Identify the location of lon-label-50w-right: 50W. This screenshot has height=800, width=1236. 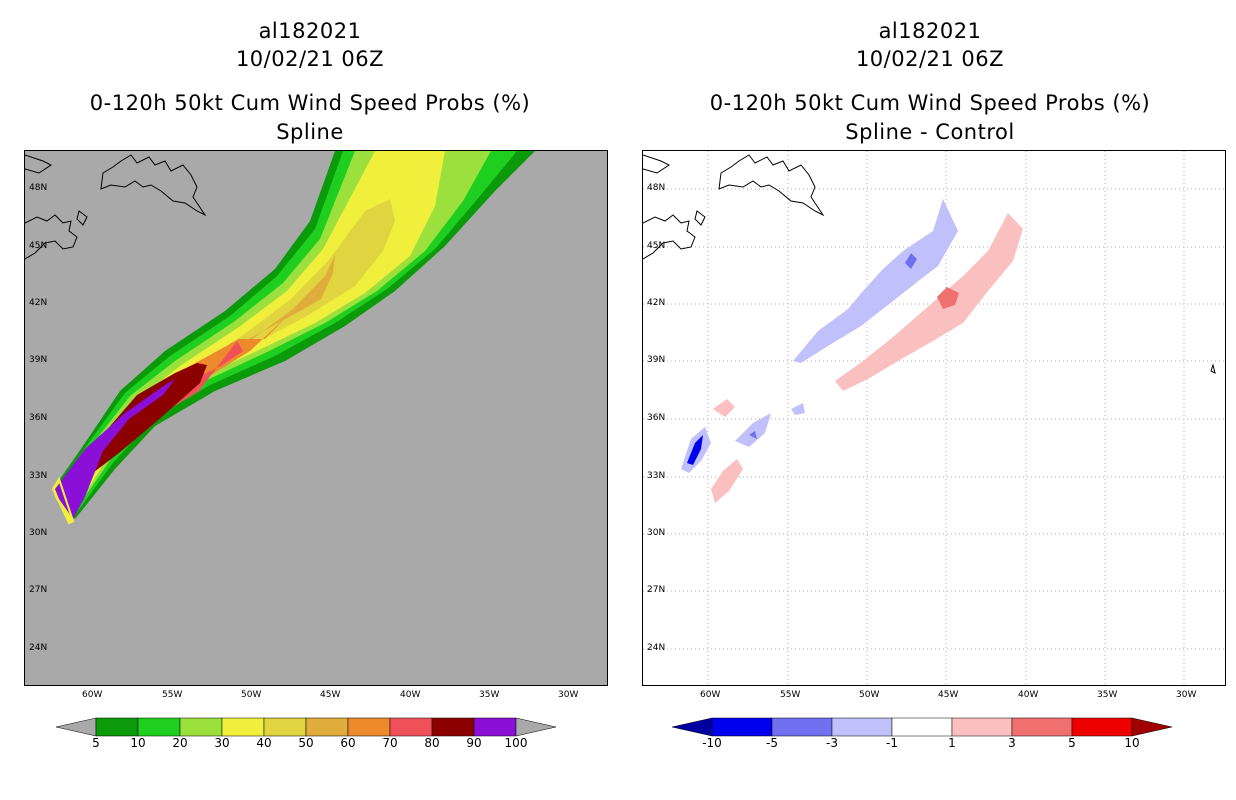
(869, 695).